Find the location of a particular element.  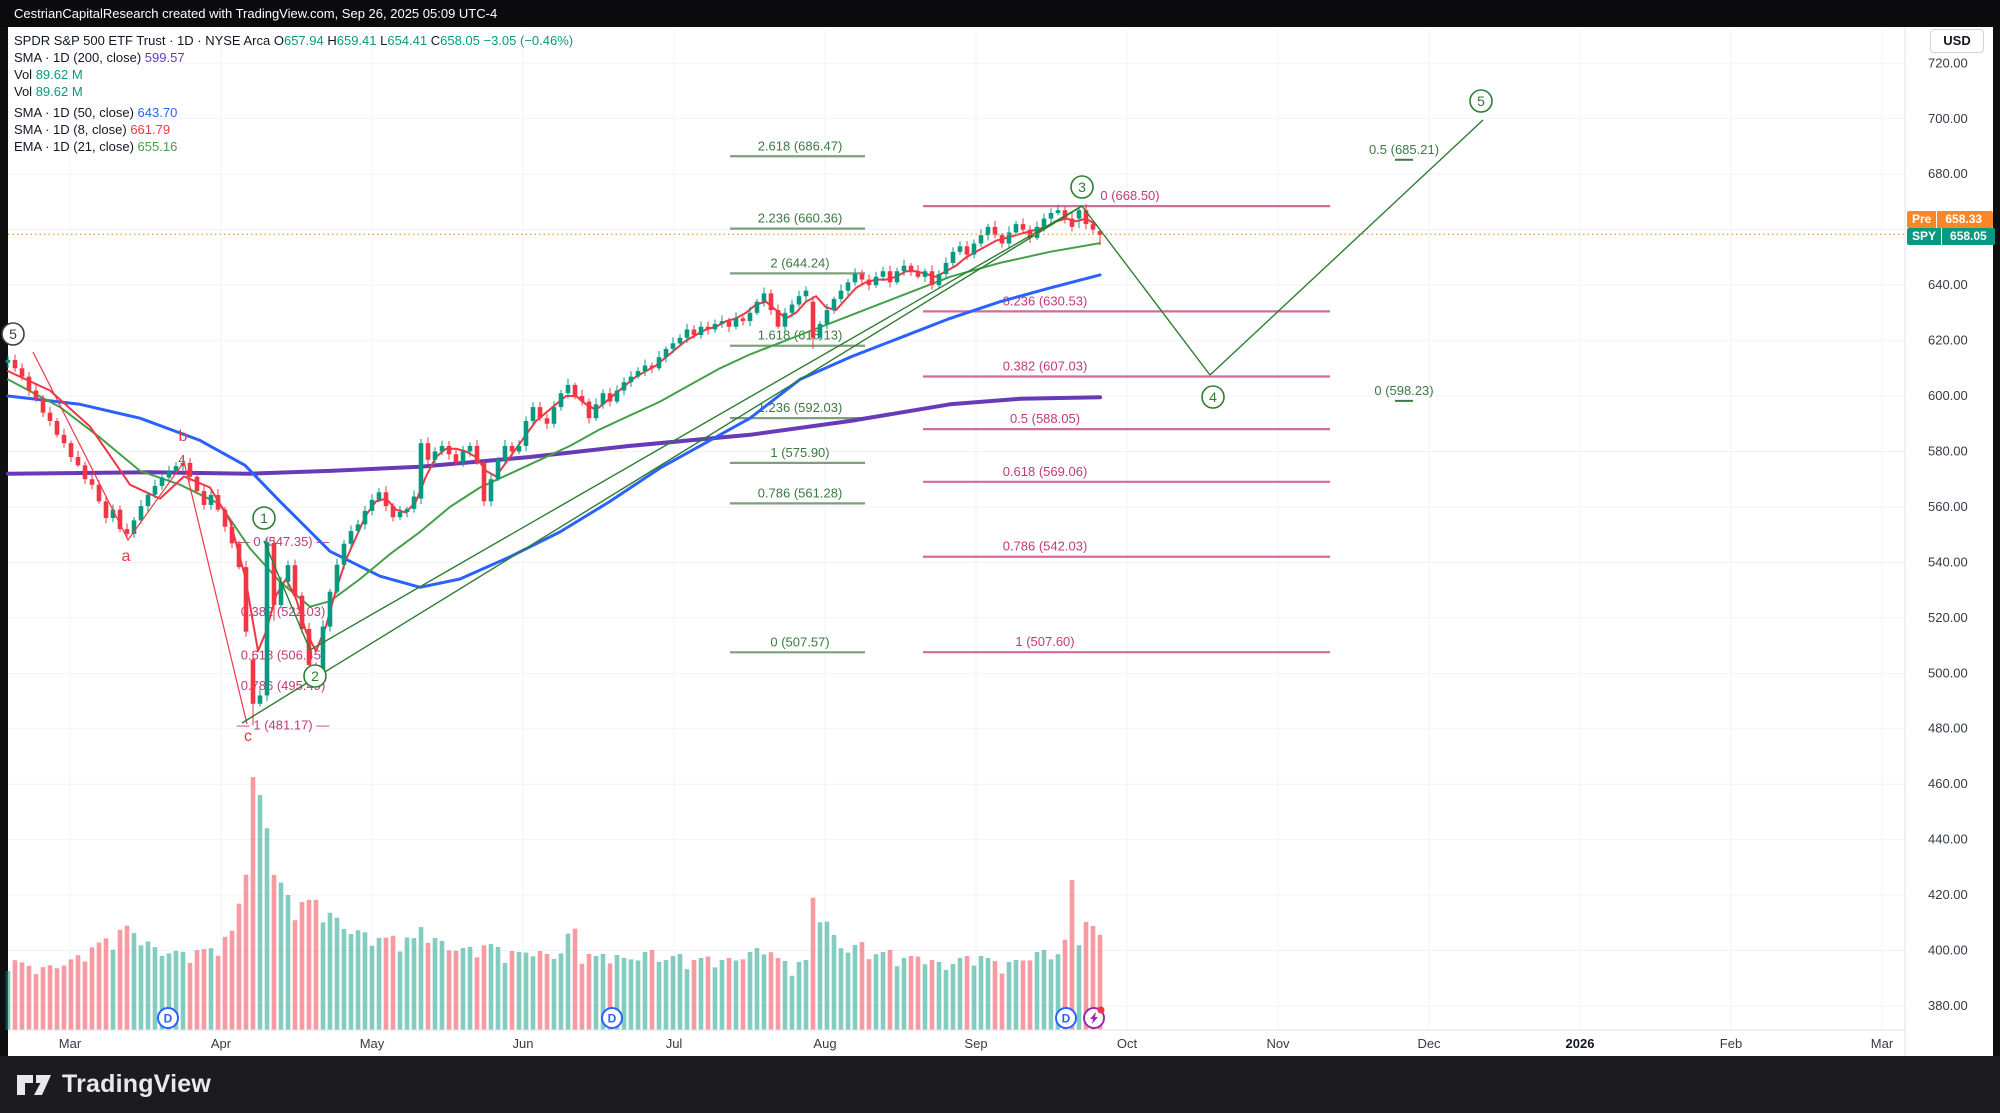

legend-ema21-row: EMA · 1D (21, close) 655.16 is located at coordinates (293, 147).